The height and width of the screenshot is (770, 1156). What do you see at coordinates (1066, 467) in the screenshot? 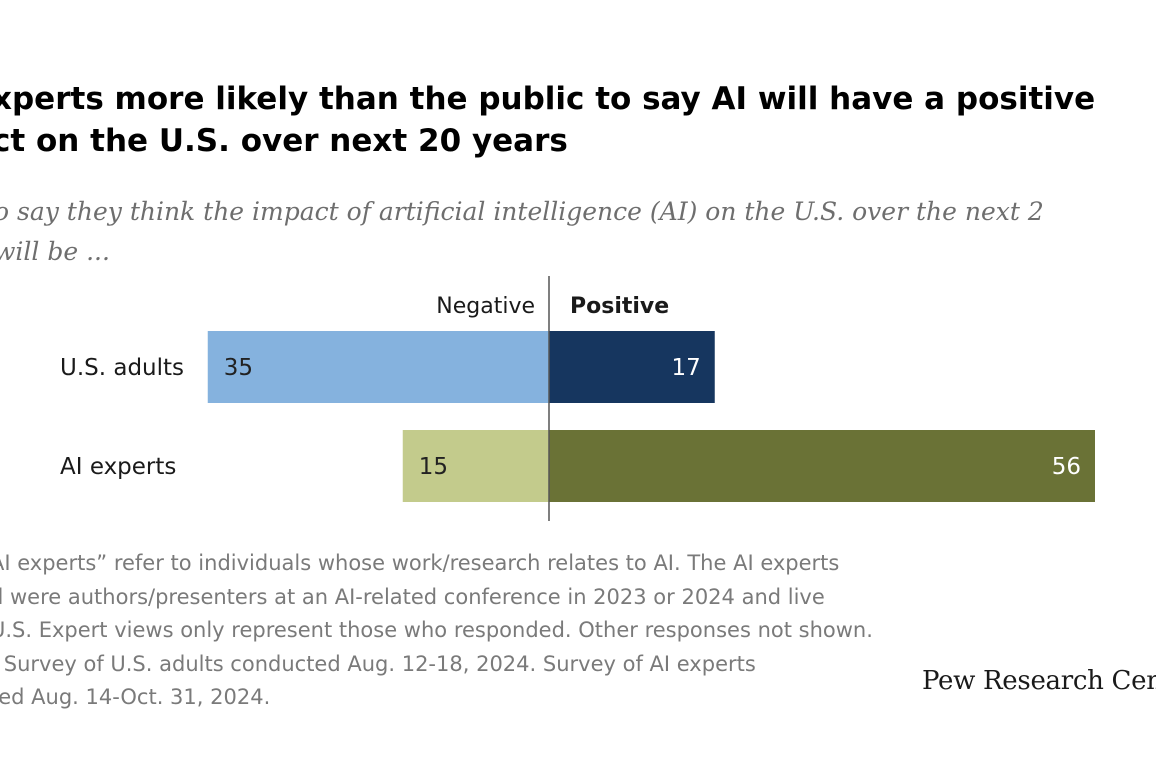
I see `bar-value-positive: 56` at bounding box center [1066, 467].